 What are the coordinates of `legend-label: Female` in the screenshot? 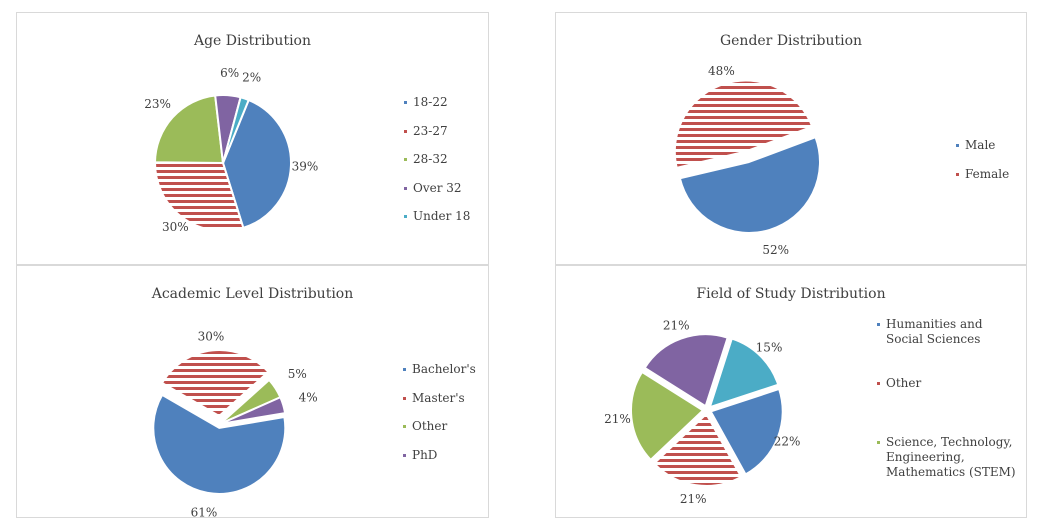 It's located at (987, 174).